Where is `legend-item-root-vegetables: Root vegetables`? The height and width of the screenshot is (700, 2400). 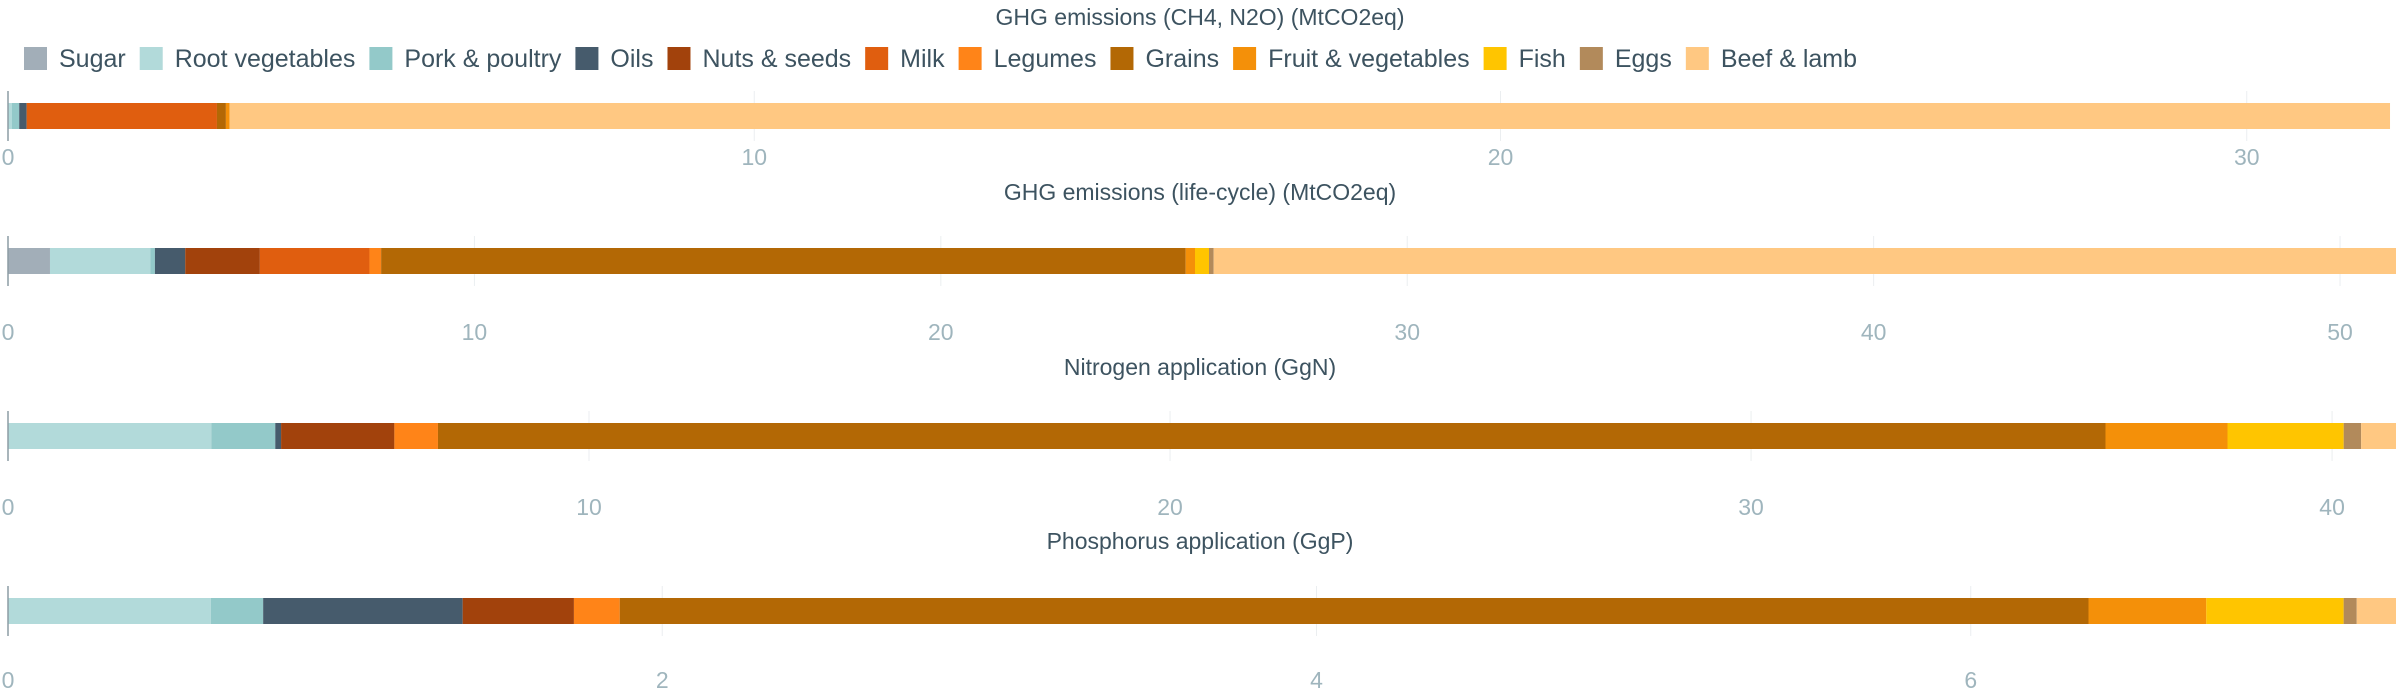
legend-item-root-vegetables: Root vegetables is located at coordinates (247, 59).